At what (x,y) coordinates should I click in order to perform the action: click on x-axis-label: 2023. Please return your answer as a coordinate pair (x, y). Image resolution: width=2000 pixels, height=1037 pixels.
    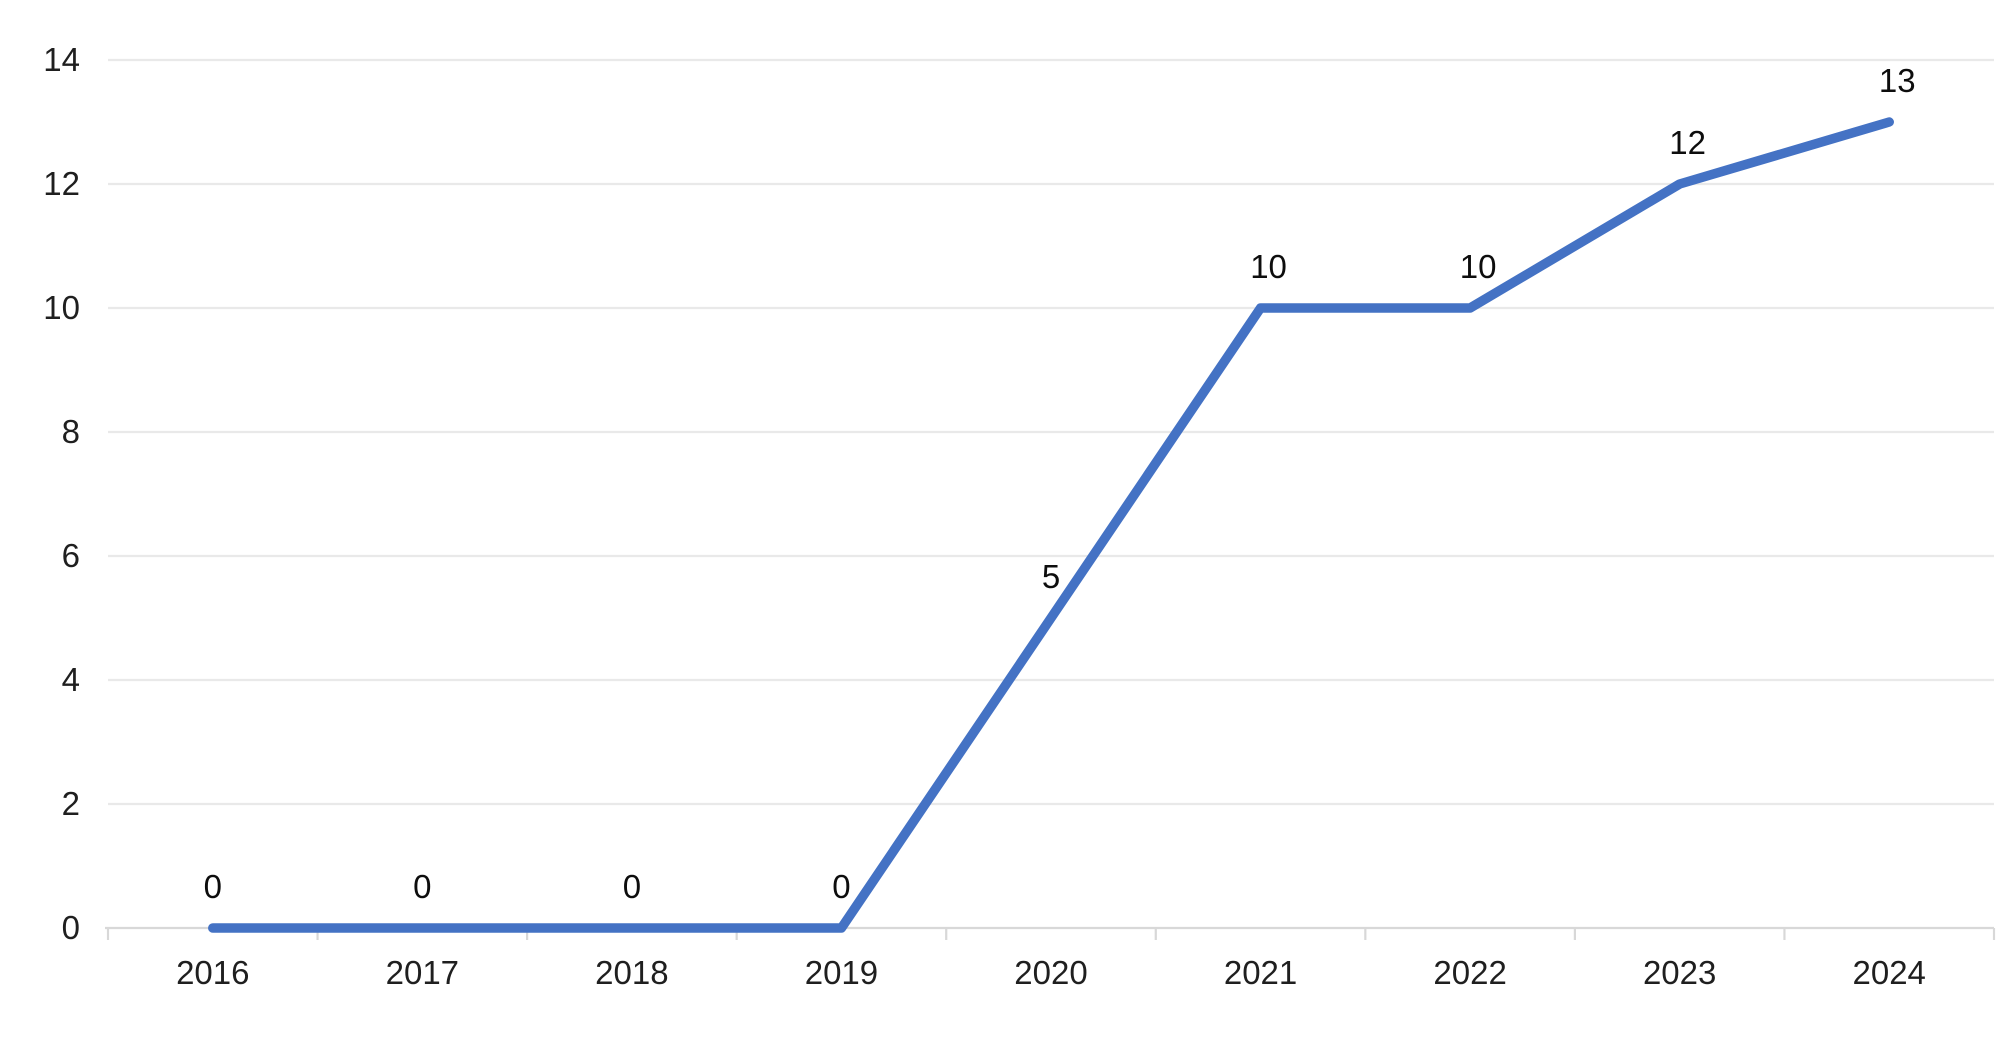
    Looking at the image, I should click on (1679, 972).